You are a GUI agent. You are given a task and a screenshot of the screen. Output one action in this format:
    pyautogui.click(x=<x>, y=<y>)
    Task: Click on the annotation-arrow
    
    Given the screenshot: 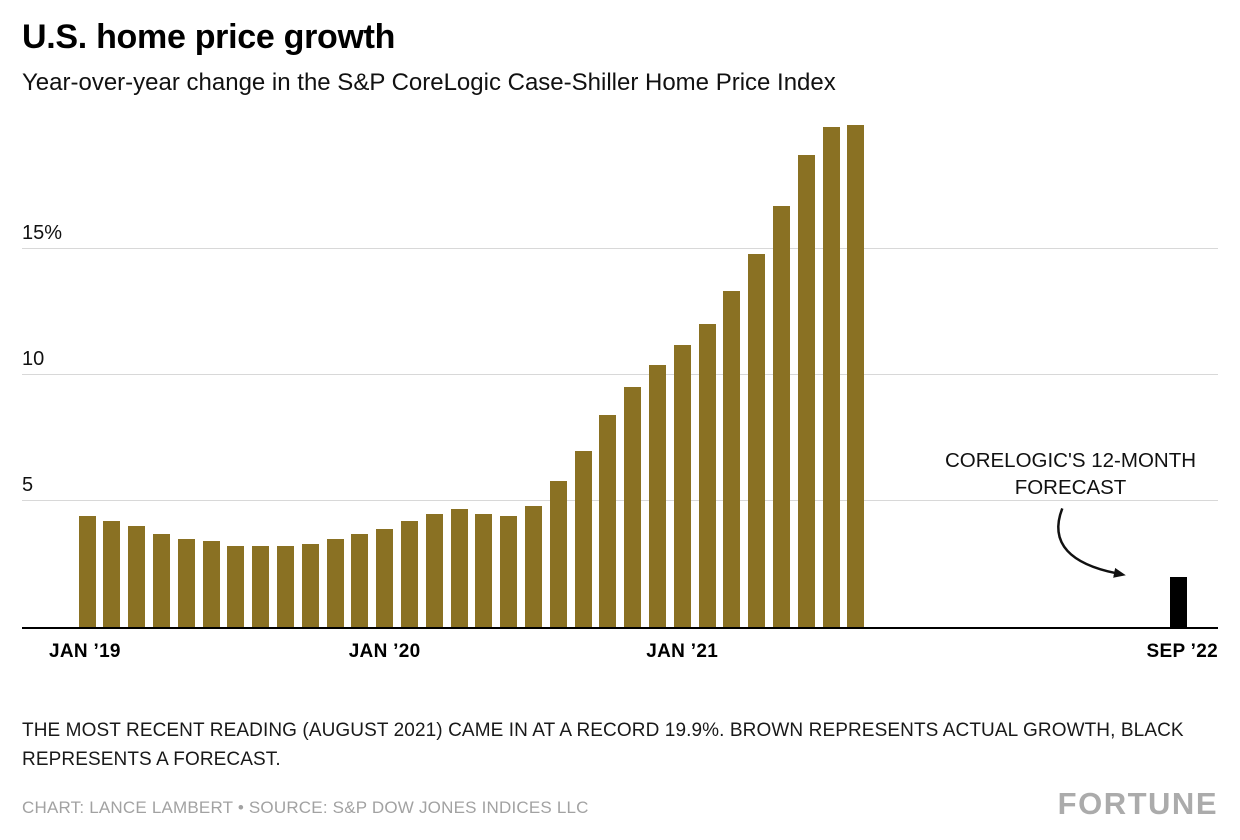 What is the action you would take?
    pyautogui.click(x=1091, y=543)
    